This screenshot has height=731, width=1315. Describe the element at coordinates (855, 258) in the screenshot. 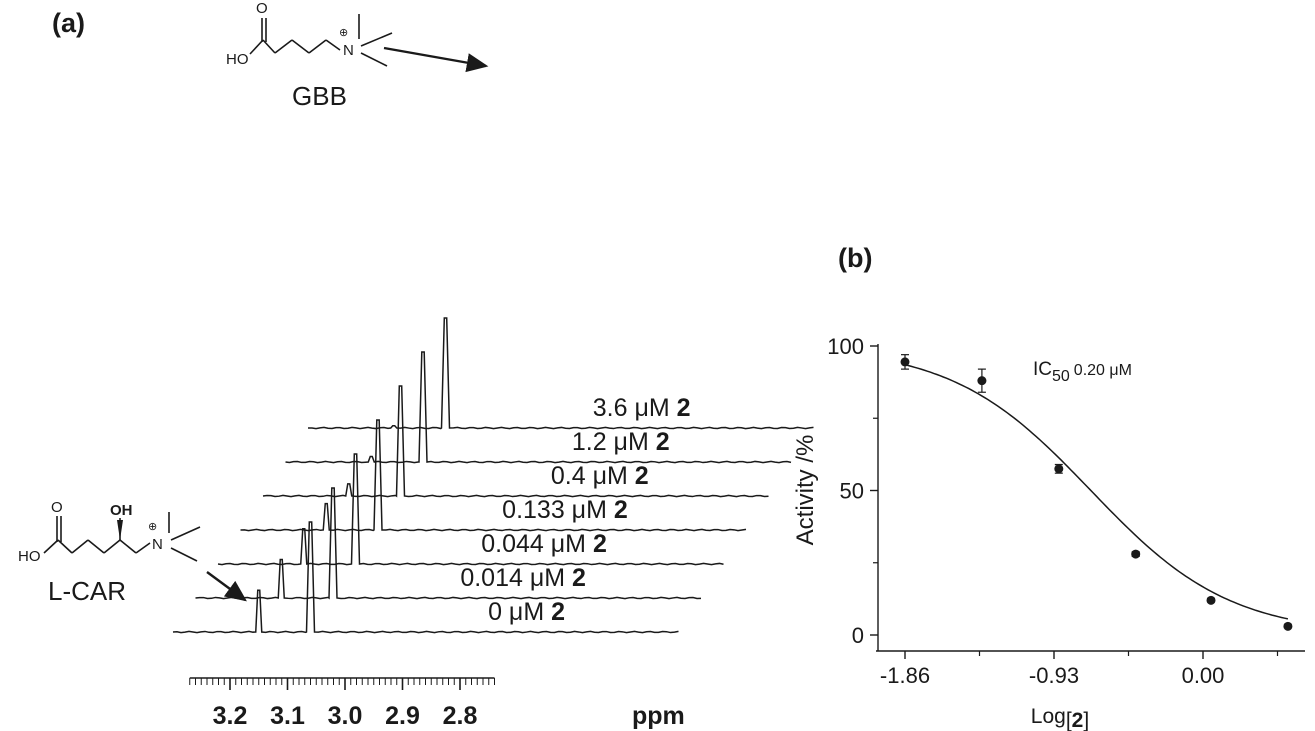

I see `panel-label-b: (b)` at that location.